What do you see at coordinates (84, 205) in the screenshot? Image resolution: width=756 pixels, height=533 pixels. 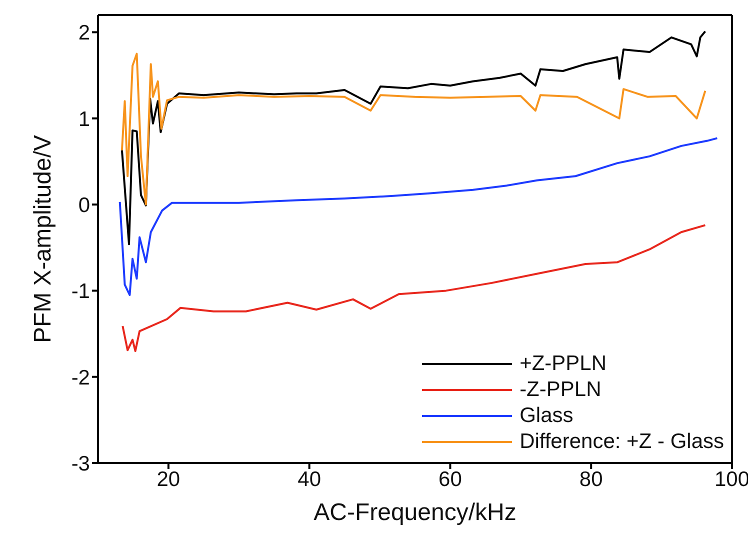 I see `y-tick-label: 0` at bounding box center [84, 205].